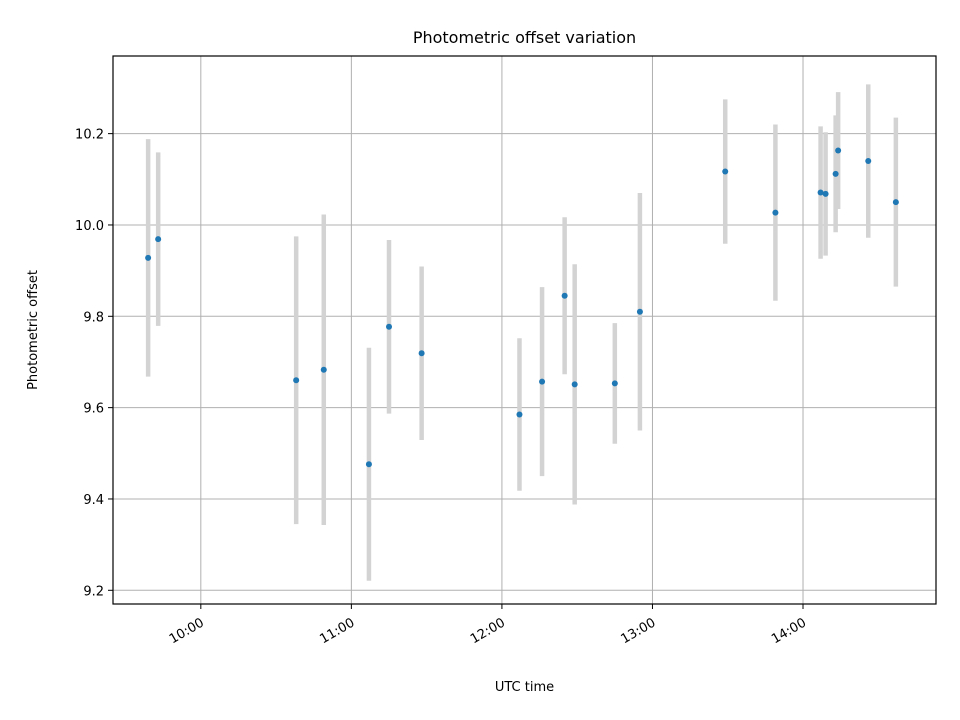  Describe the element at coordinates (89, 135) in the screenshot. I see `y-tick-label: 10.2` at that location.